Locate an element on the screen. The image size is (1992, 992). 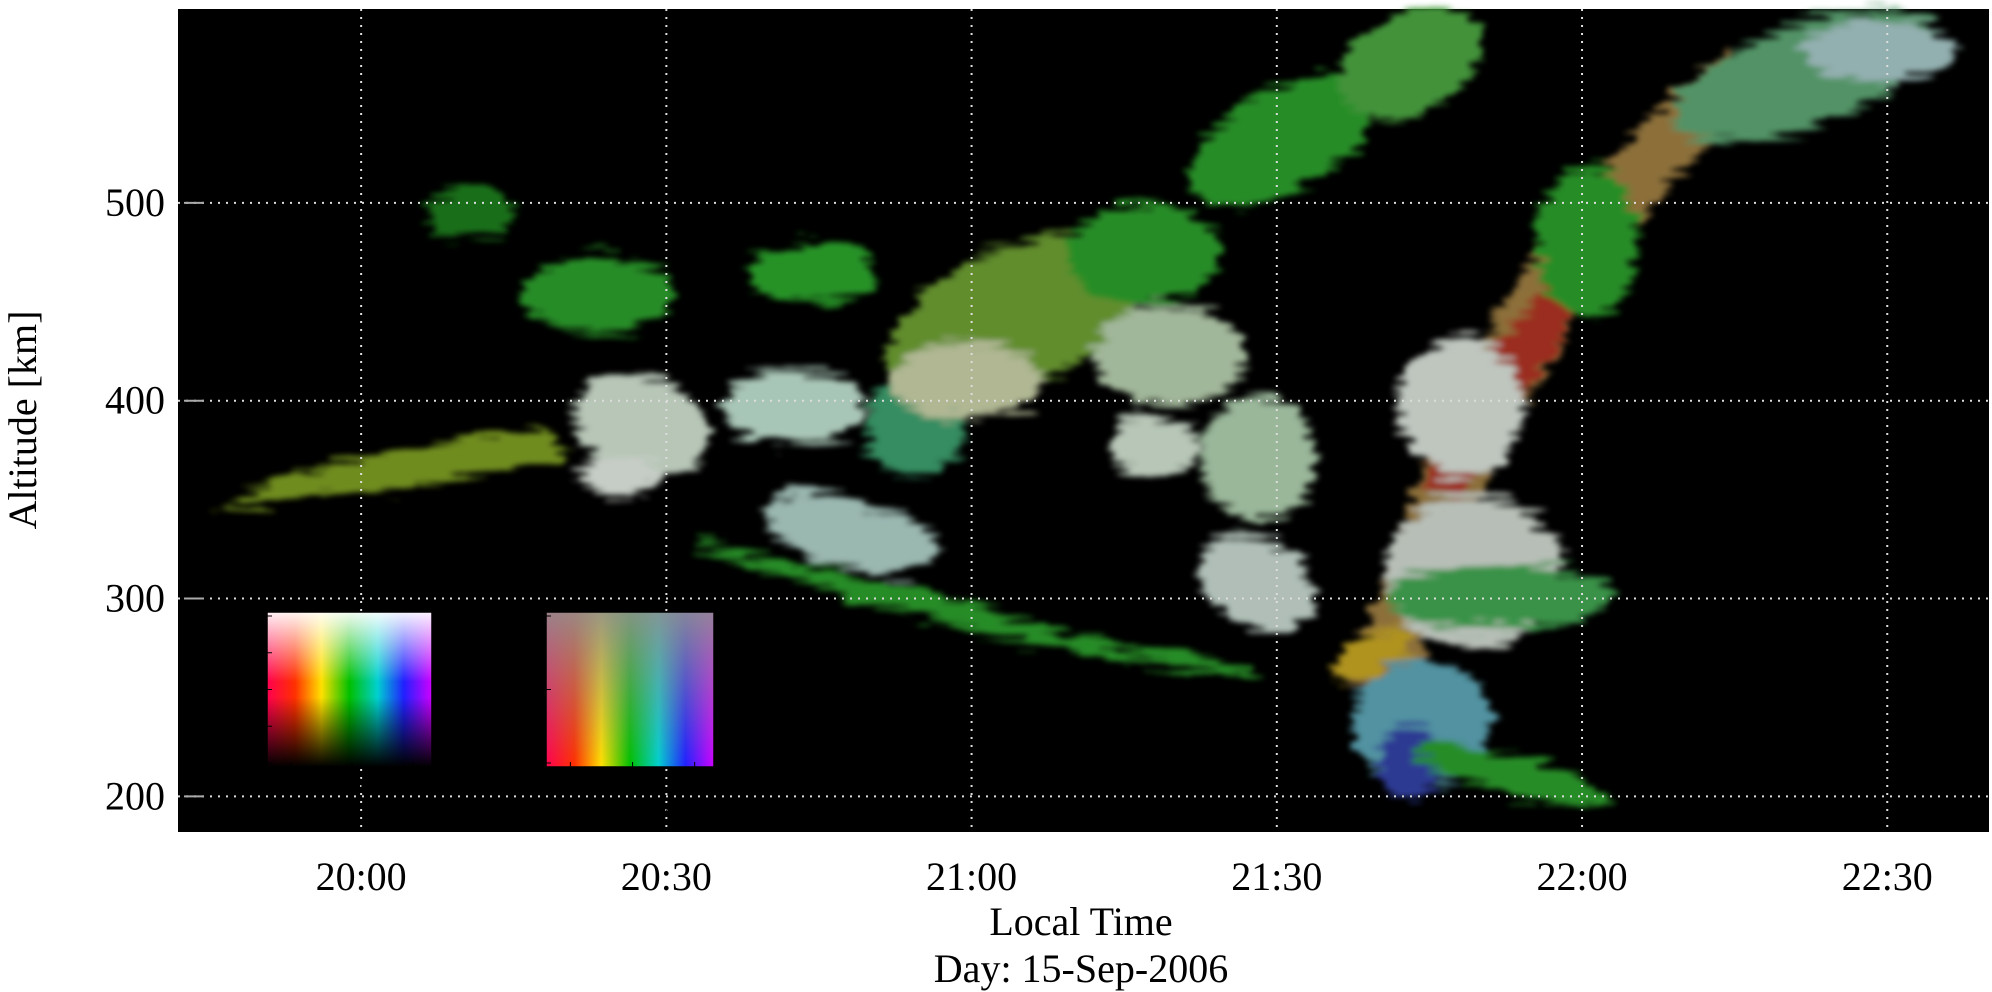
subtitle: Day: 15-Sep-2006 is located at coordinates (1081, 968).